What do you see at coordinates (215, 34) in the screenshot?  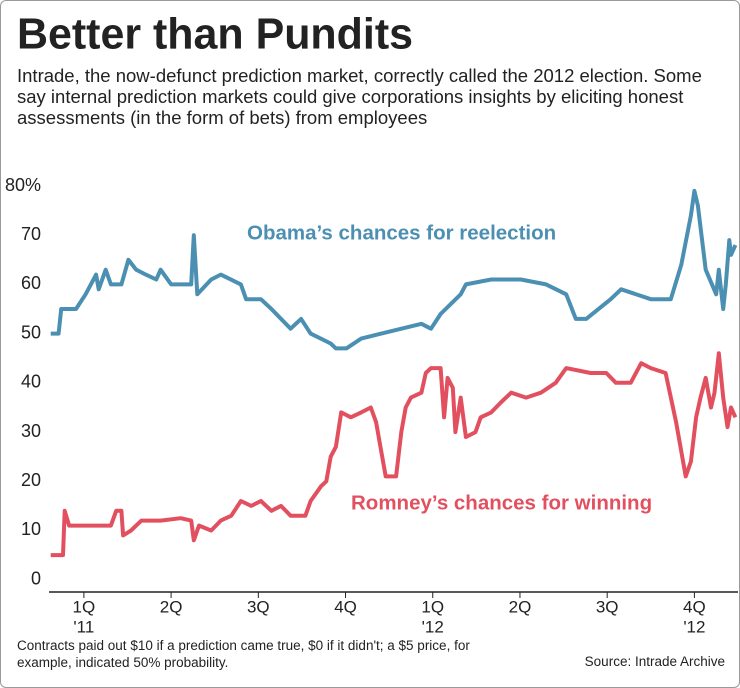 I see `chart-title: Better than Pundits` at bounding box center [215, 34].